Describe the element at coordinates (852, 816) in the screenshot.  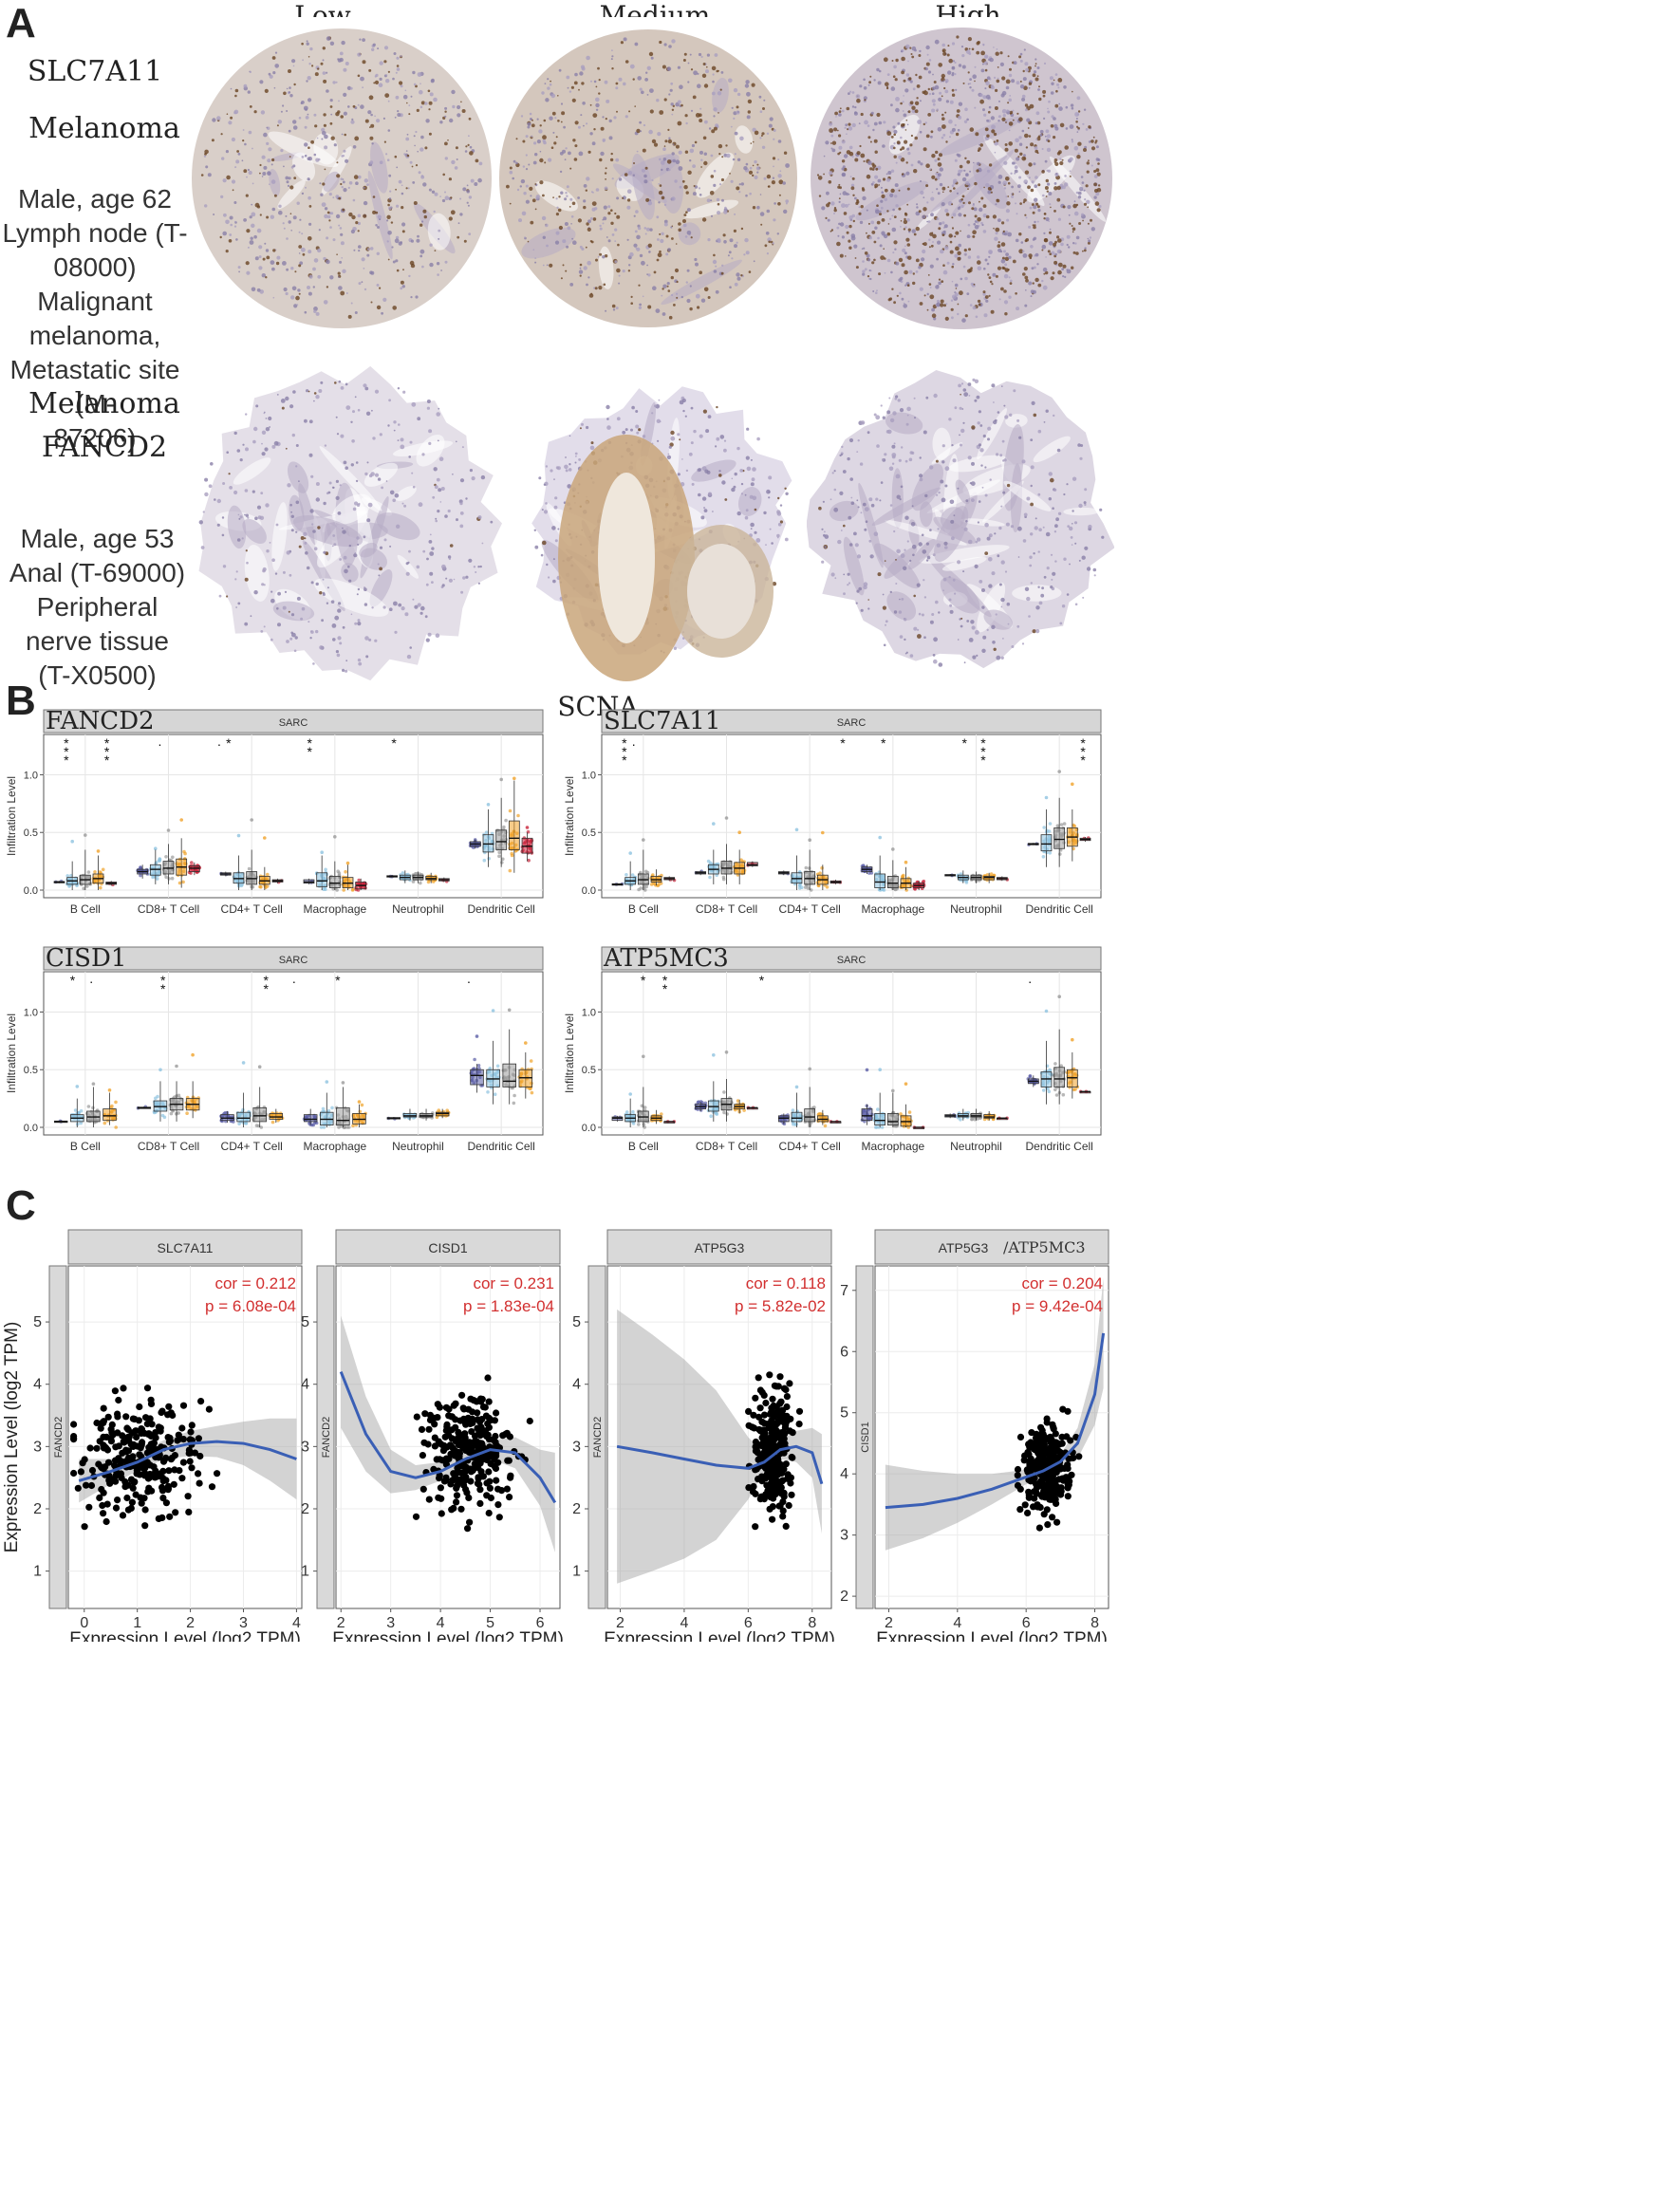
I see `plot-frame` at that location.